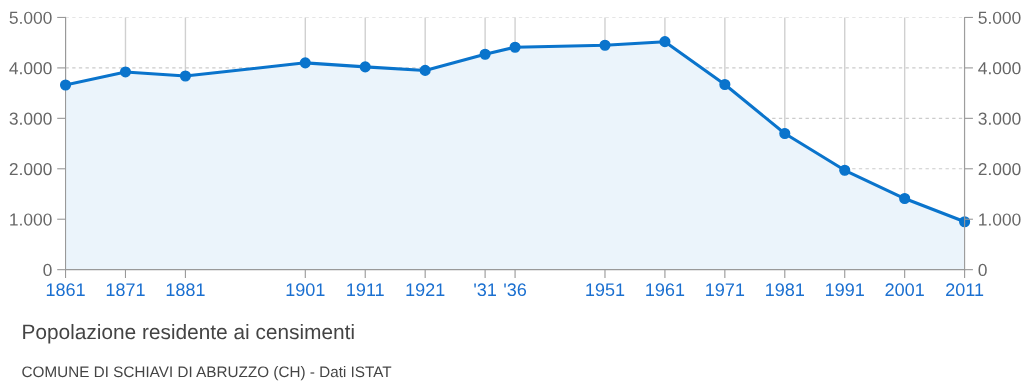  I want to click on y2-tick-label: 3.000, so click(999, 118).